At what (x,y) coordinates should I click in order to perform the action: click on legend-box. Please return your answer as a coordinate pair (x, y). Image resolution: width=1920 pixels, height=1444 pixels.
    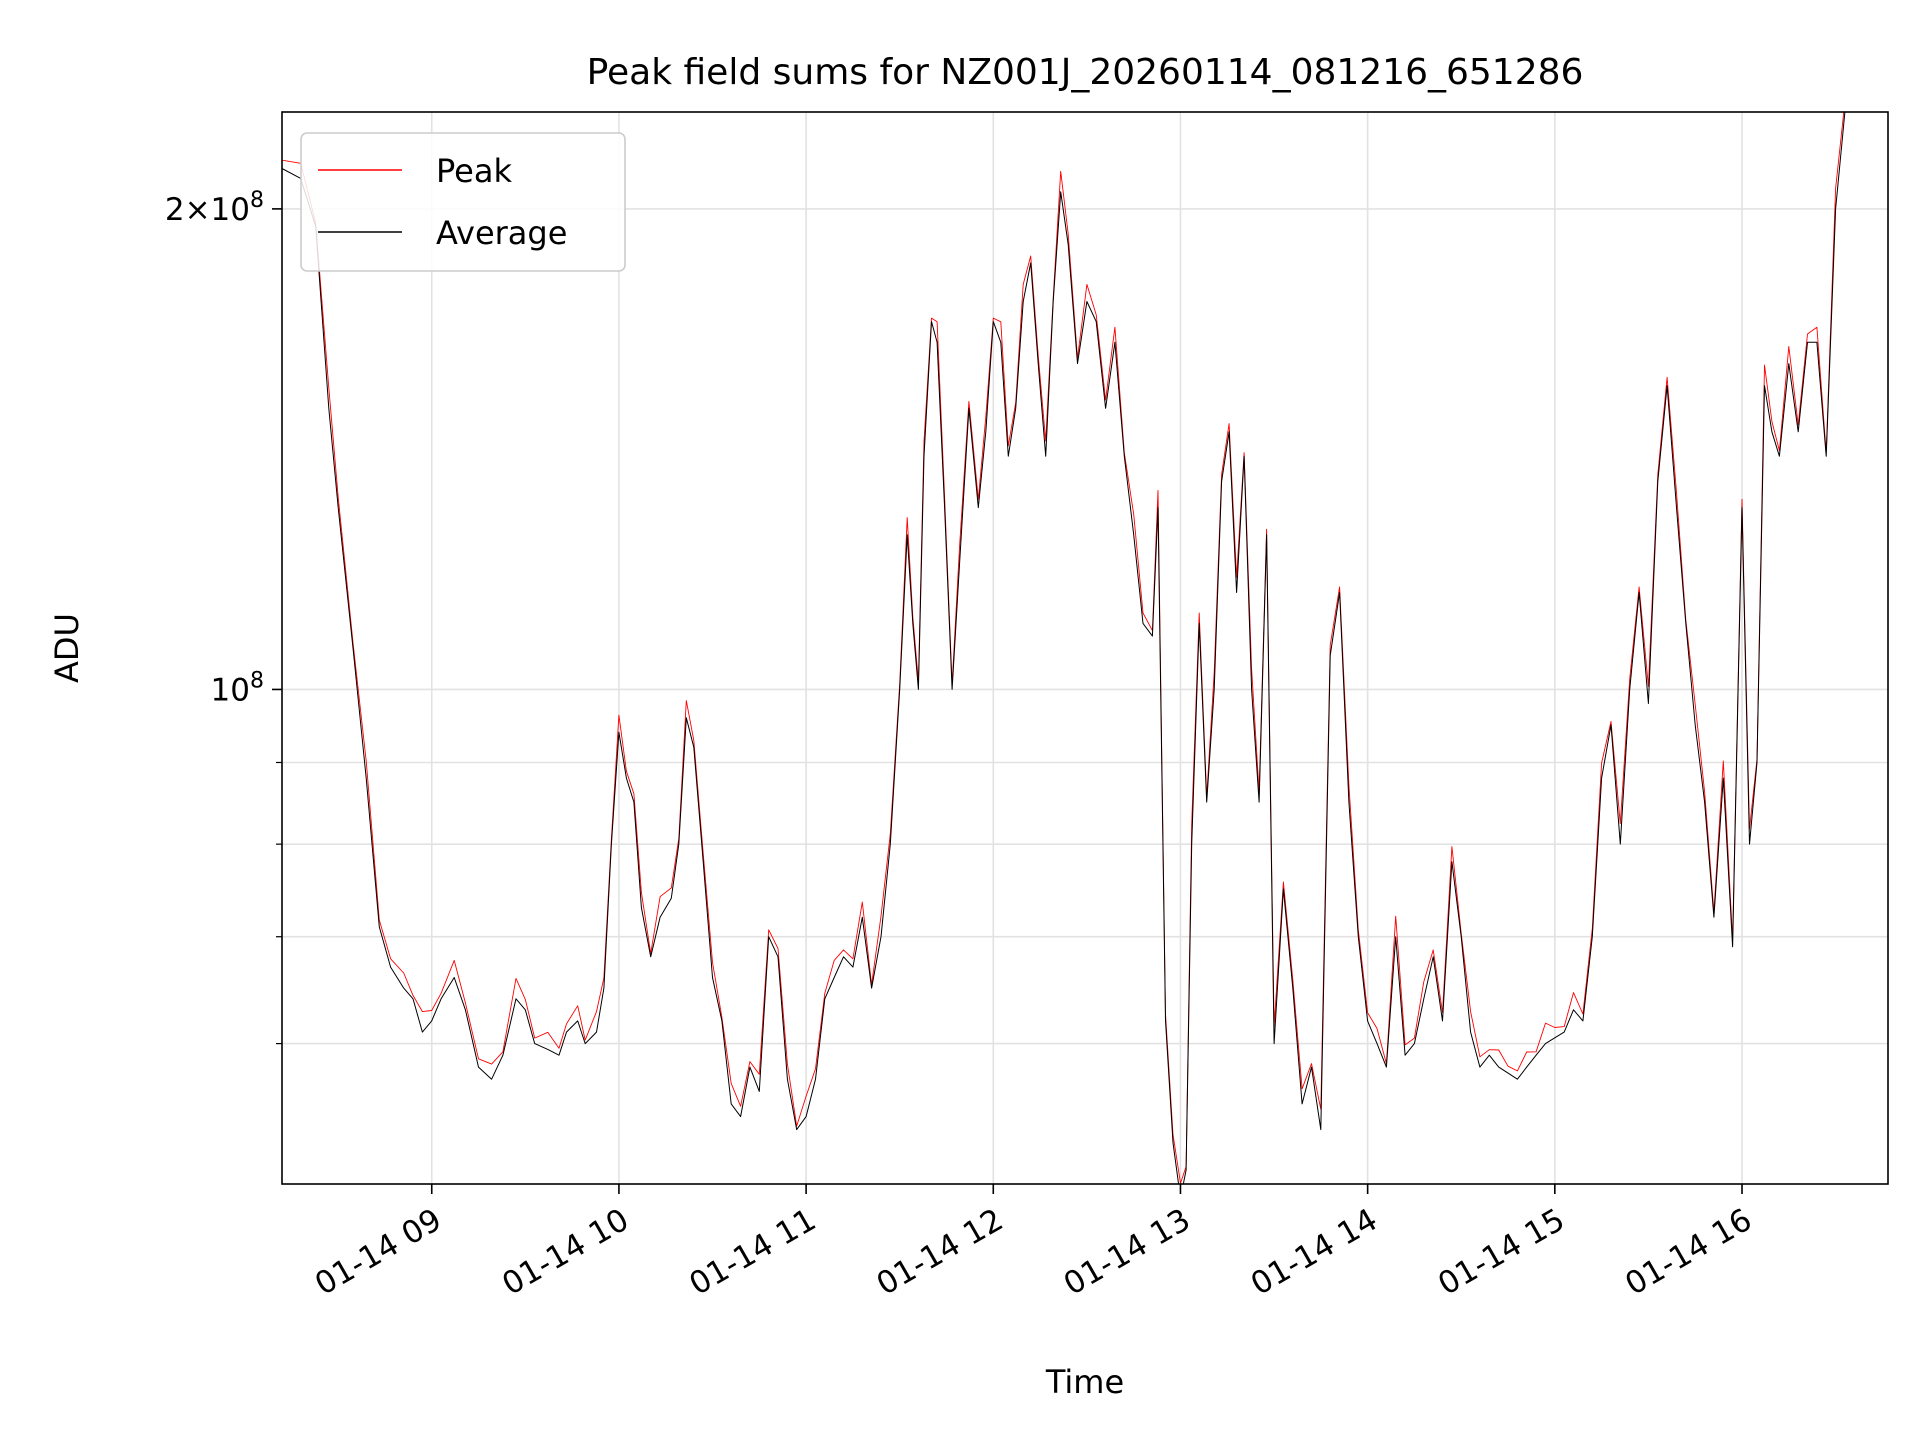
    Looking at the image, I should click on (463, 202).